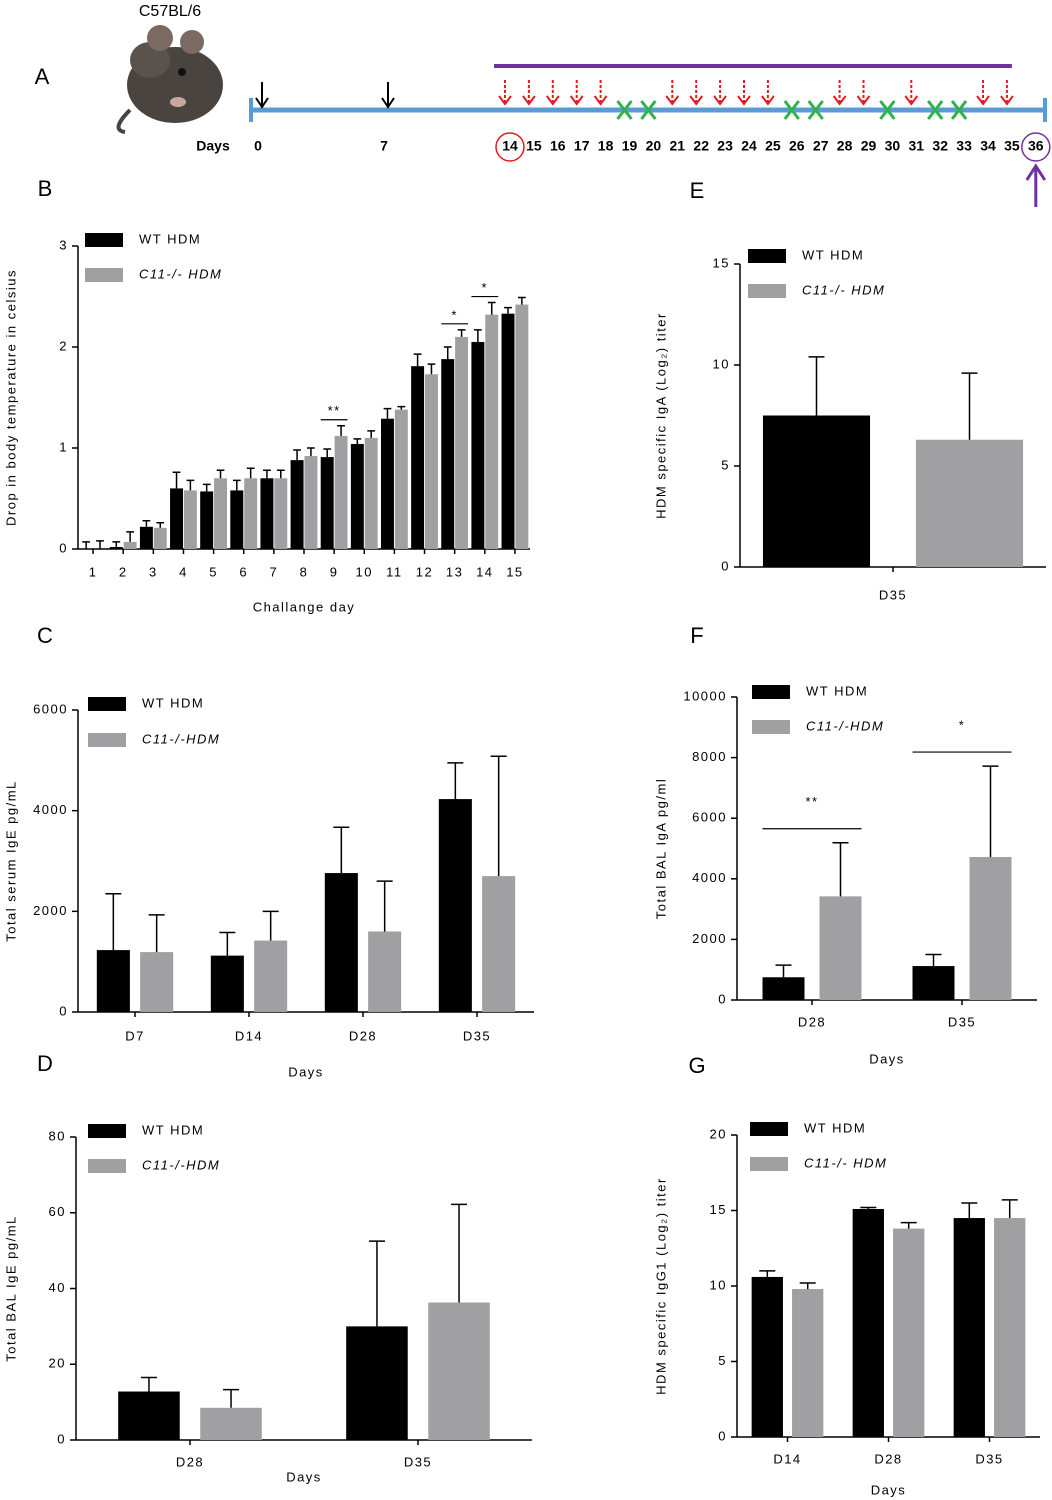 The width and height of the screenshot is (1052, 1500). What do you see at coordinates (262, 95) in the screenshot?
I see `sensitization-arrow` at bounding box center [262, 95].